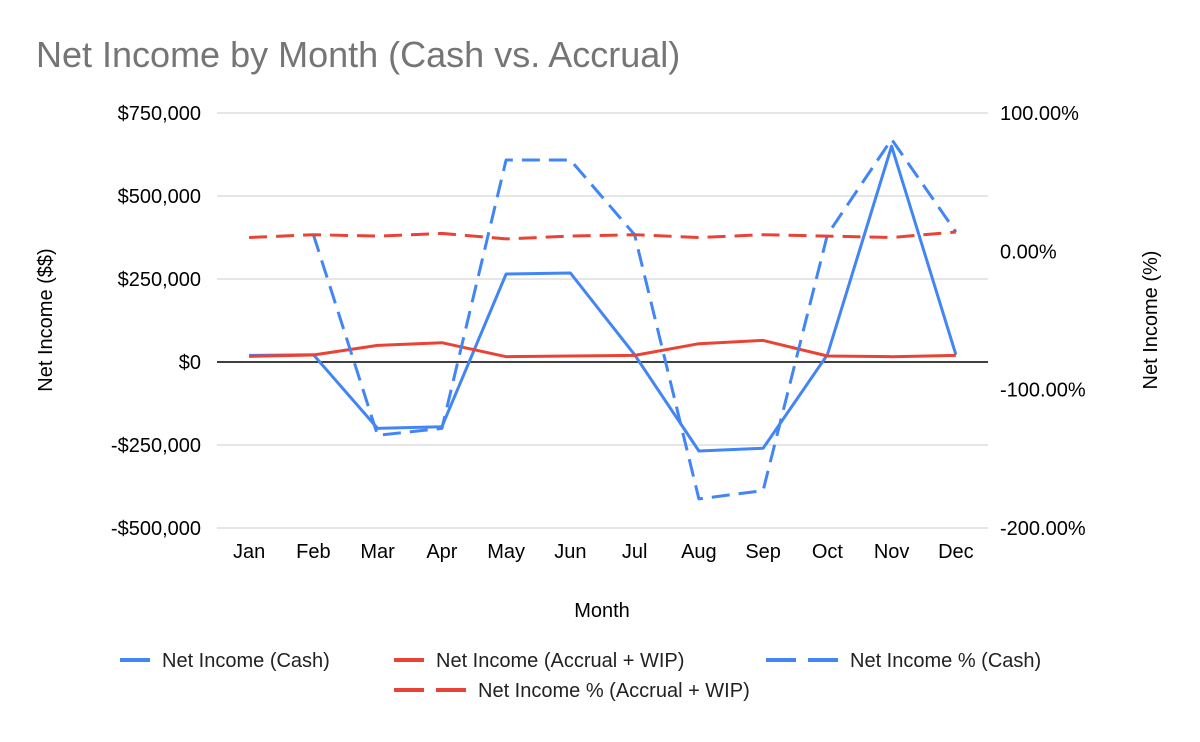 The height and width of the screenshot is (742, 1200). What do you see at coordinates (699, 552) in the screenshot?
I see `x-tick-label: Aug` at bounding box center [699, 552].